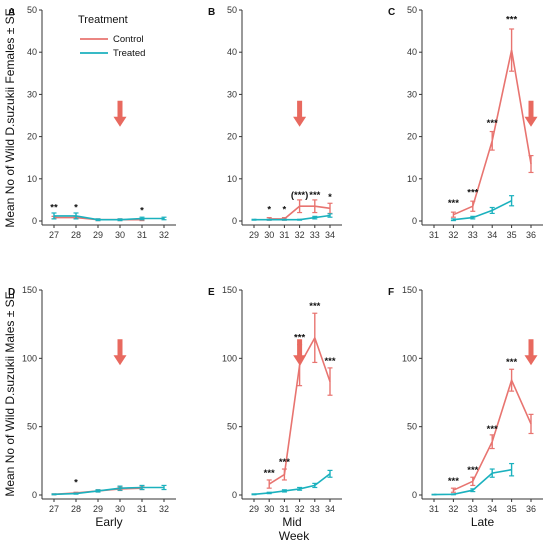 This screenshot has width=550, height=547. What do you see at coordinates (294, 536) in the screenshot?
I see `x-axis-label-shared: Week` at bounding box center [294, 536].